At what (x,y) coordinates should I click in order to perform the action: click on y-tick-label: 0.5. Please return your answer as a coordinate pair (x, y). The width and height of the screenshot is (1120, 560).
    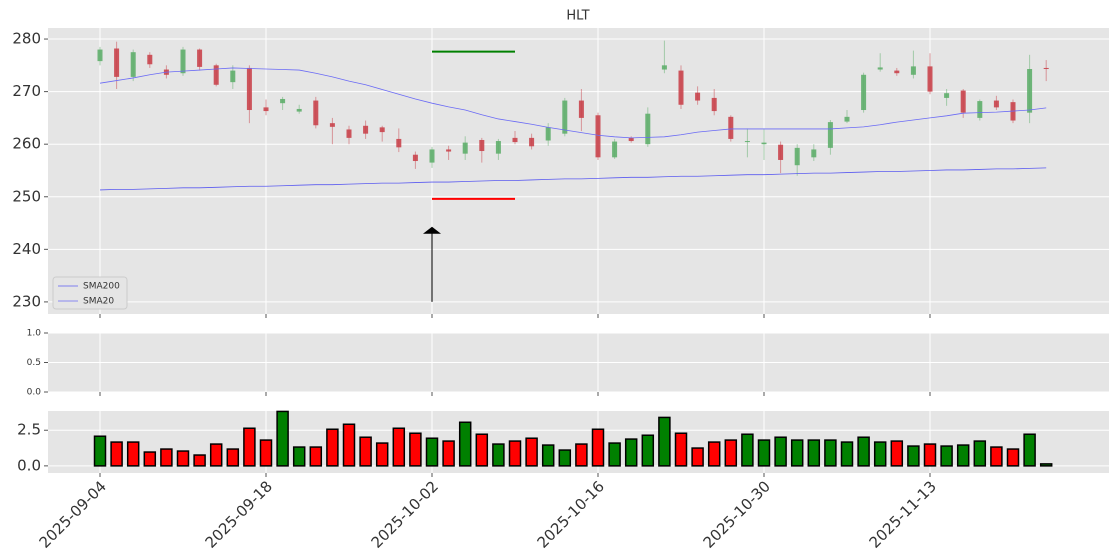
    Looking at the image, I should click on (34, 363).